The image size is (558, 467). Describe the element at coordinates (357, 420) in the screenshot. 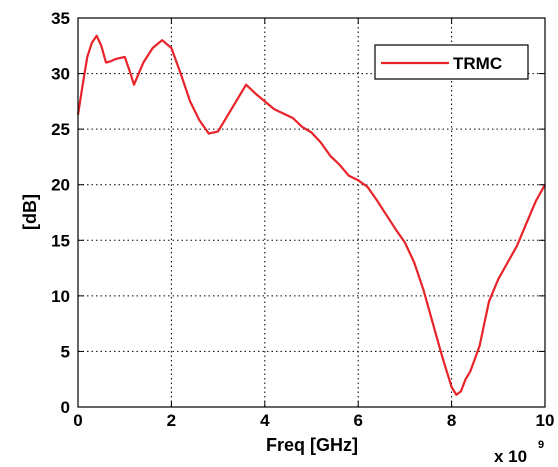

I see `x-tick-label: 6` at that location.